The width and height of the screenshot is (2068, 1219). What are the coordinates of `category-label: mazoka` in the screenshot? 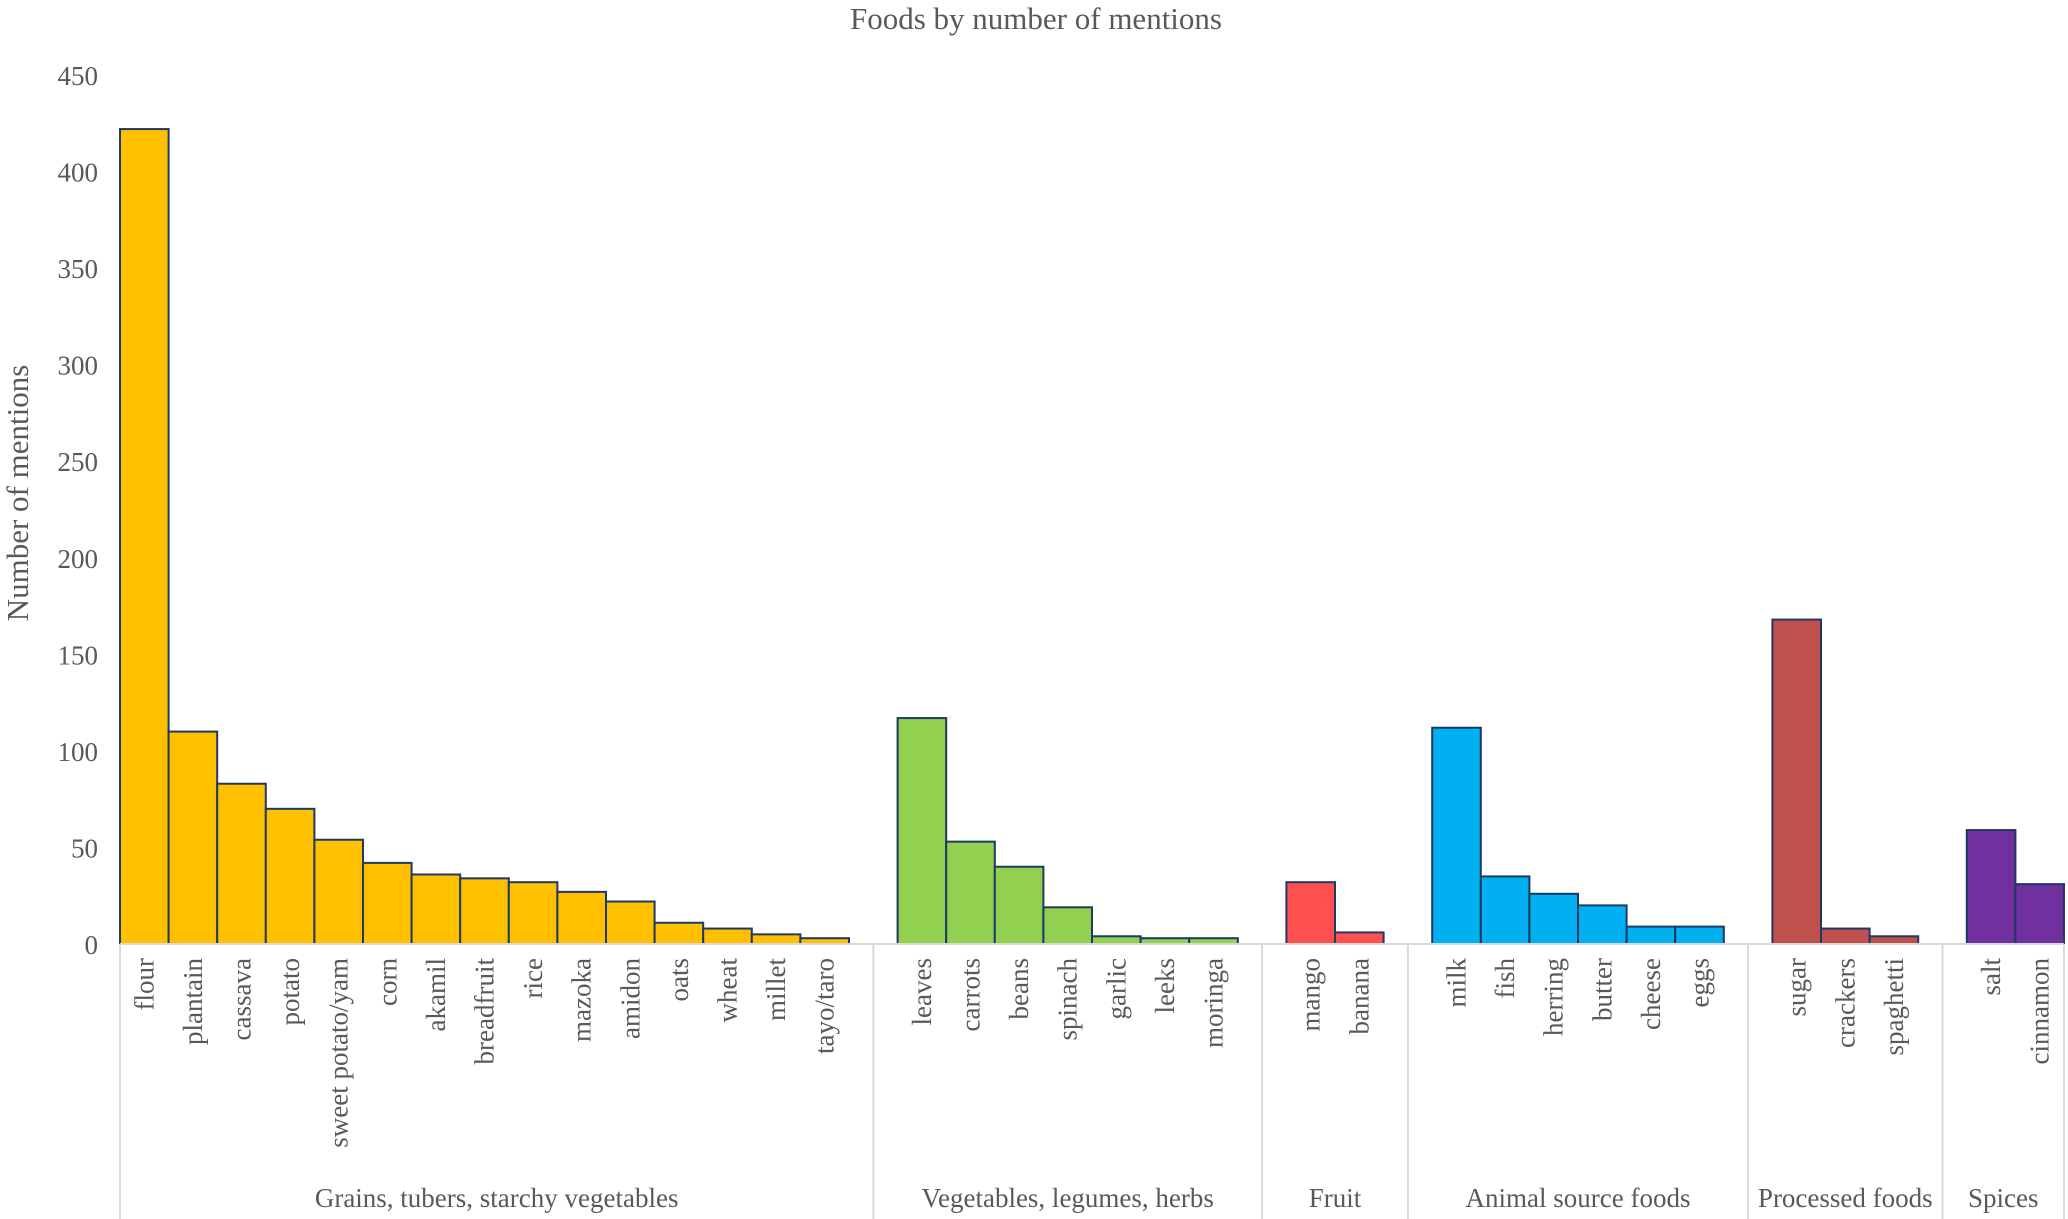 It's located at (582, 1000).